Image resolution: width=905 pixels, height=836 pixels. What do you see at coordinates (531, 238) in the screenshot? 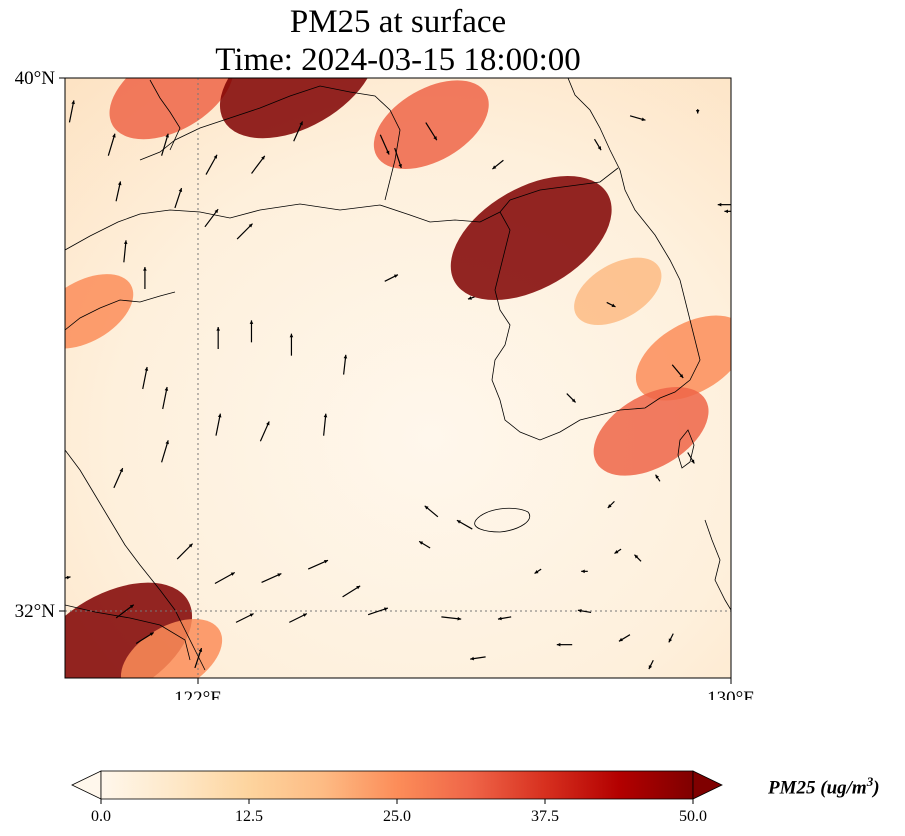
I see `pm25-hotspot-nw-korea` at bounding box center [531, 238].